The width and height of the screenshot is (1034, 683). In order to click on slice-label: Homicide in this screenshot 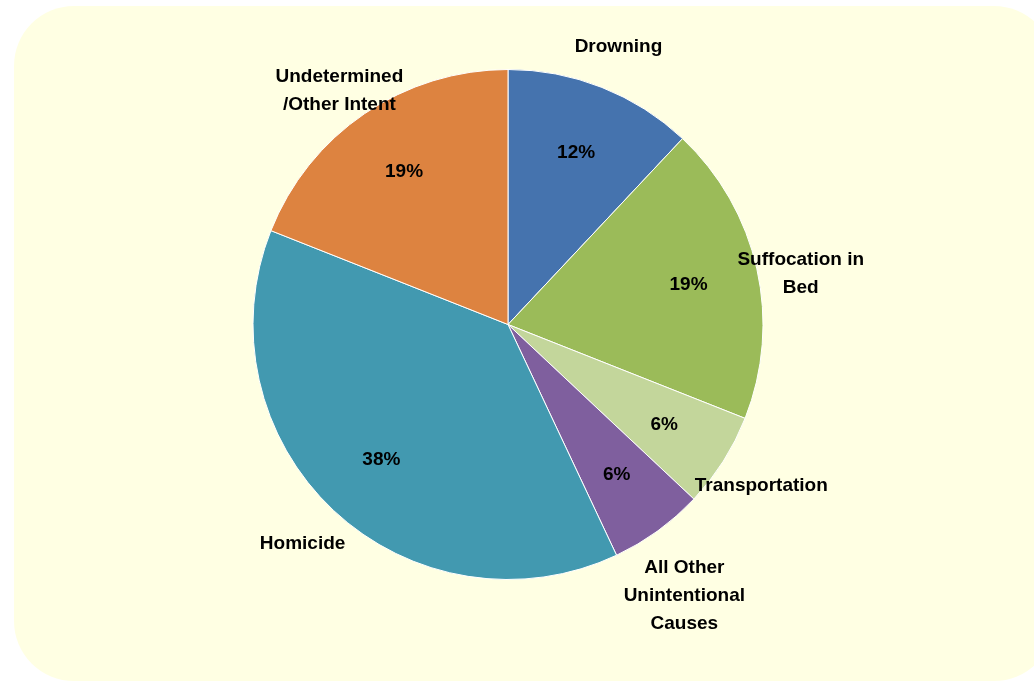, I will do `click(302, 543)`.